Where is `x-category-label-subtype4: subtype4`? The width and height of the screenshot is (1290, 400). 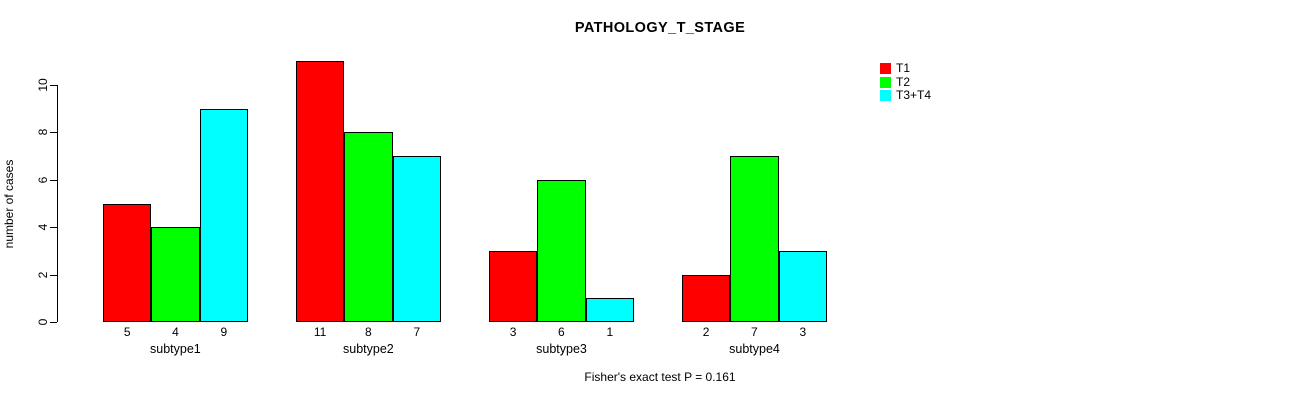
x-category-label-subtype4: subtype4 is located at coordinates (754, 349).